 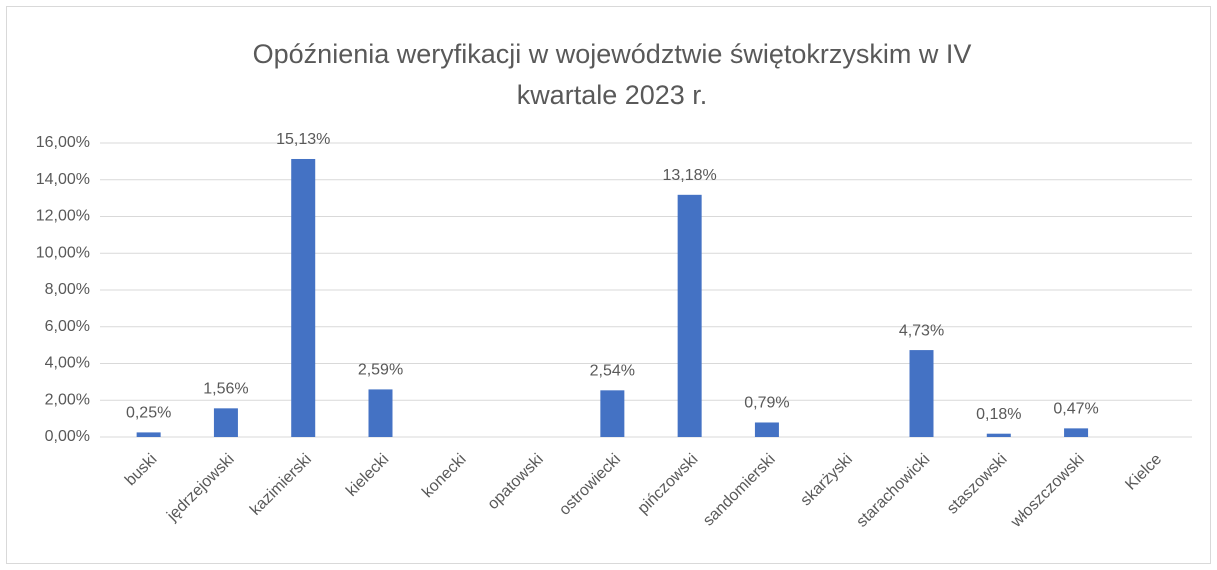 I want to click on data-label: 2,54%, so click(x=612, y=371).